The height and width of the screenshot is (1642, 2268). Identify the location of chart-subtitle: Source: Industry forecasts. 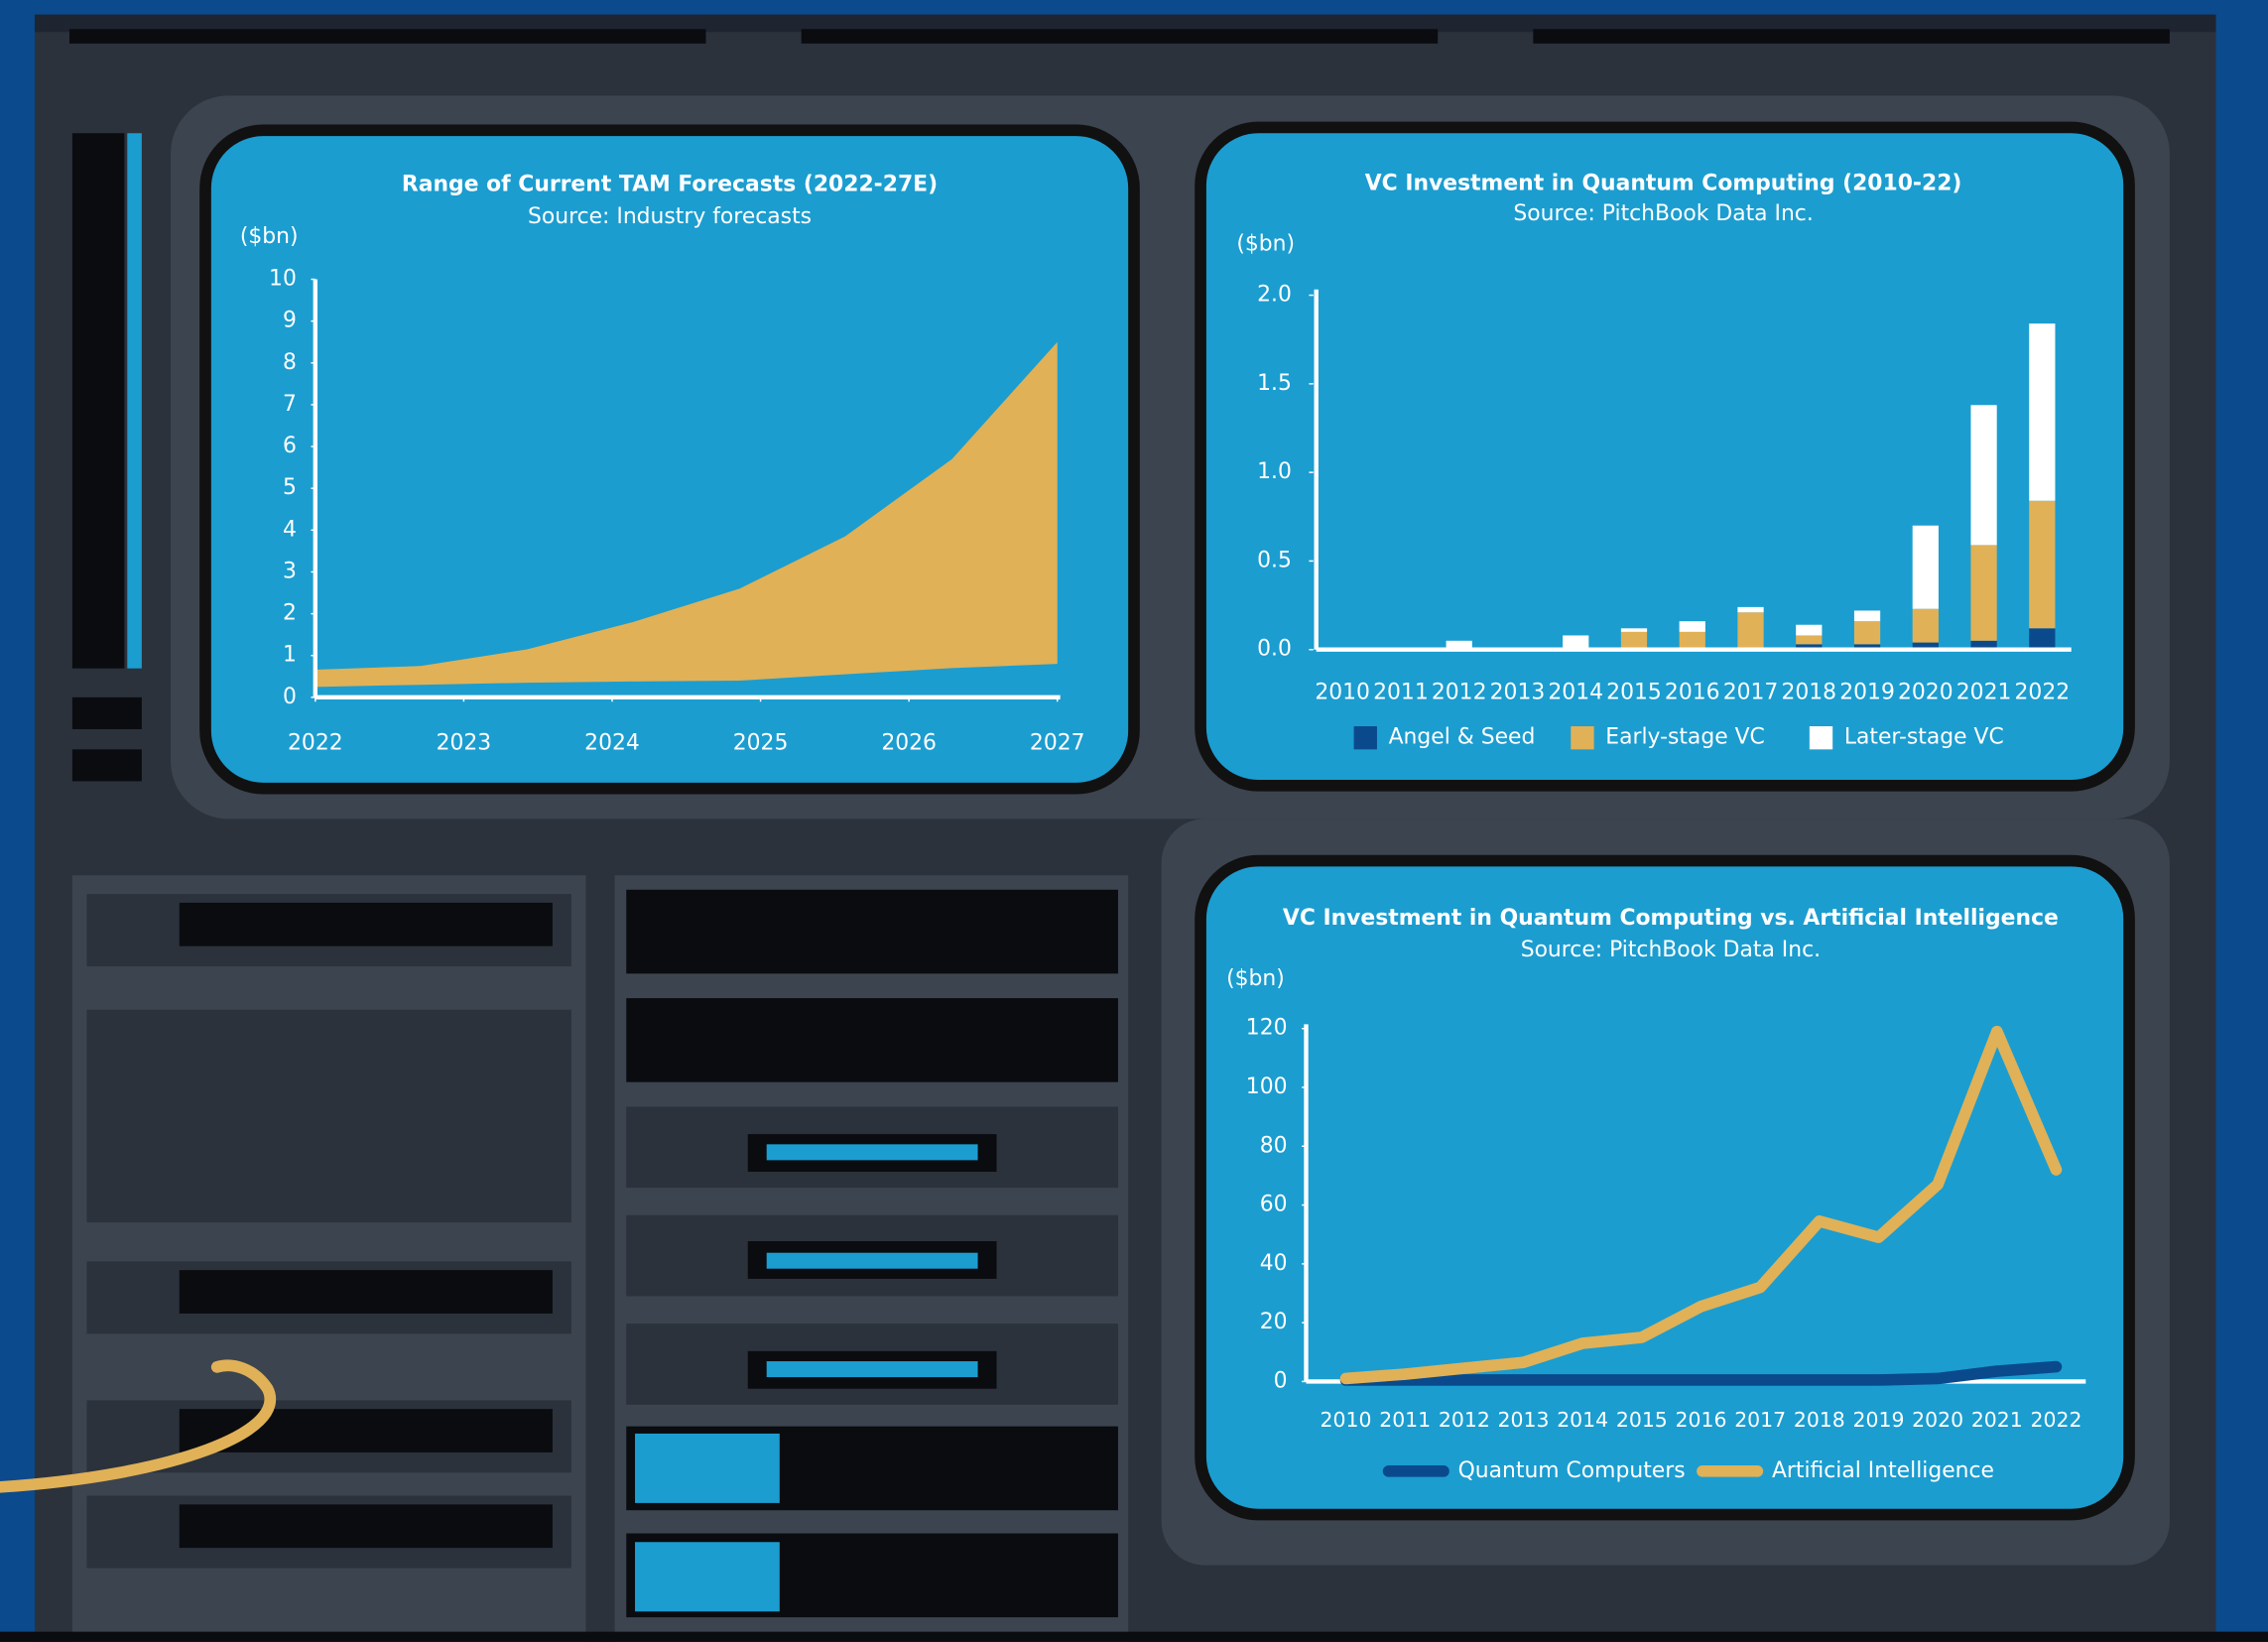
(670, 216).